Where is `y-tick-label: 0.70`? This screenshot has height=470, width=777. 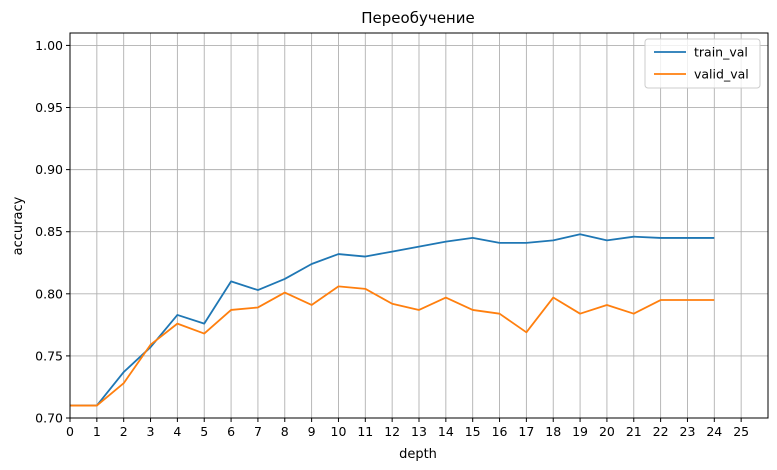 y-tick-label: 0.70 is located at coordinates (49, 418).